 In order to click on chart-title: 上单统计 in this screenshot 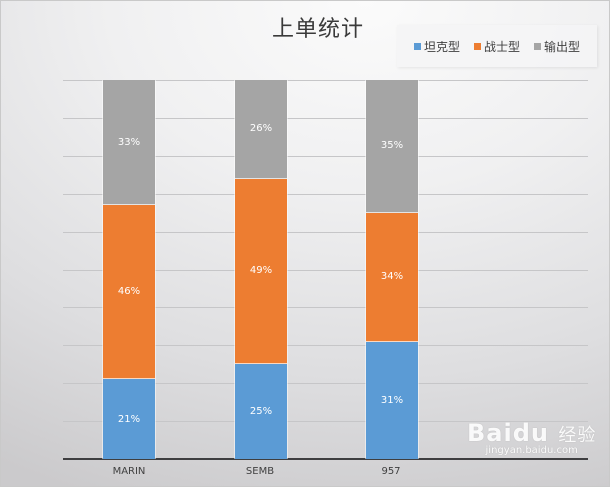, I will do `click(317, 29)`.